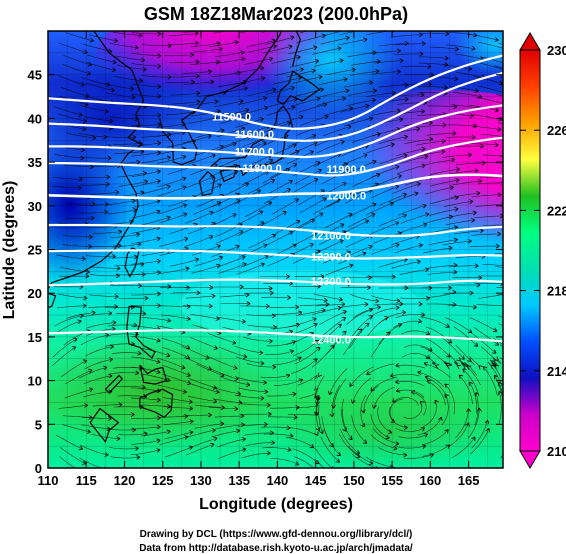 This screenshot has height=554, width=566. Describe the element at coordinates (35, 206) in the screenshot. I see `y-tick-label: 30` at that location.